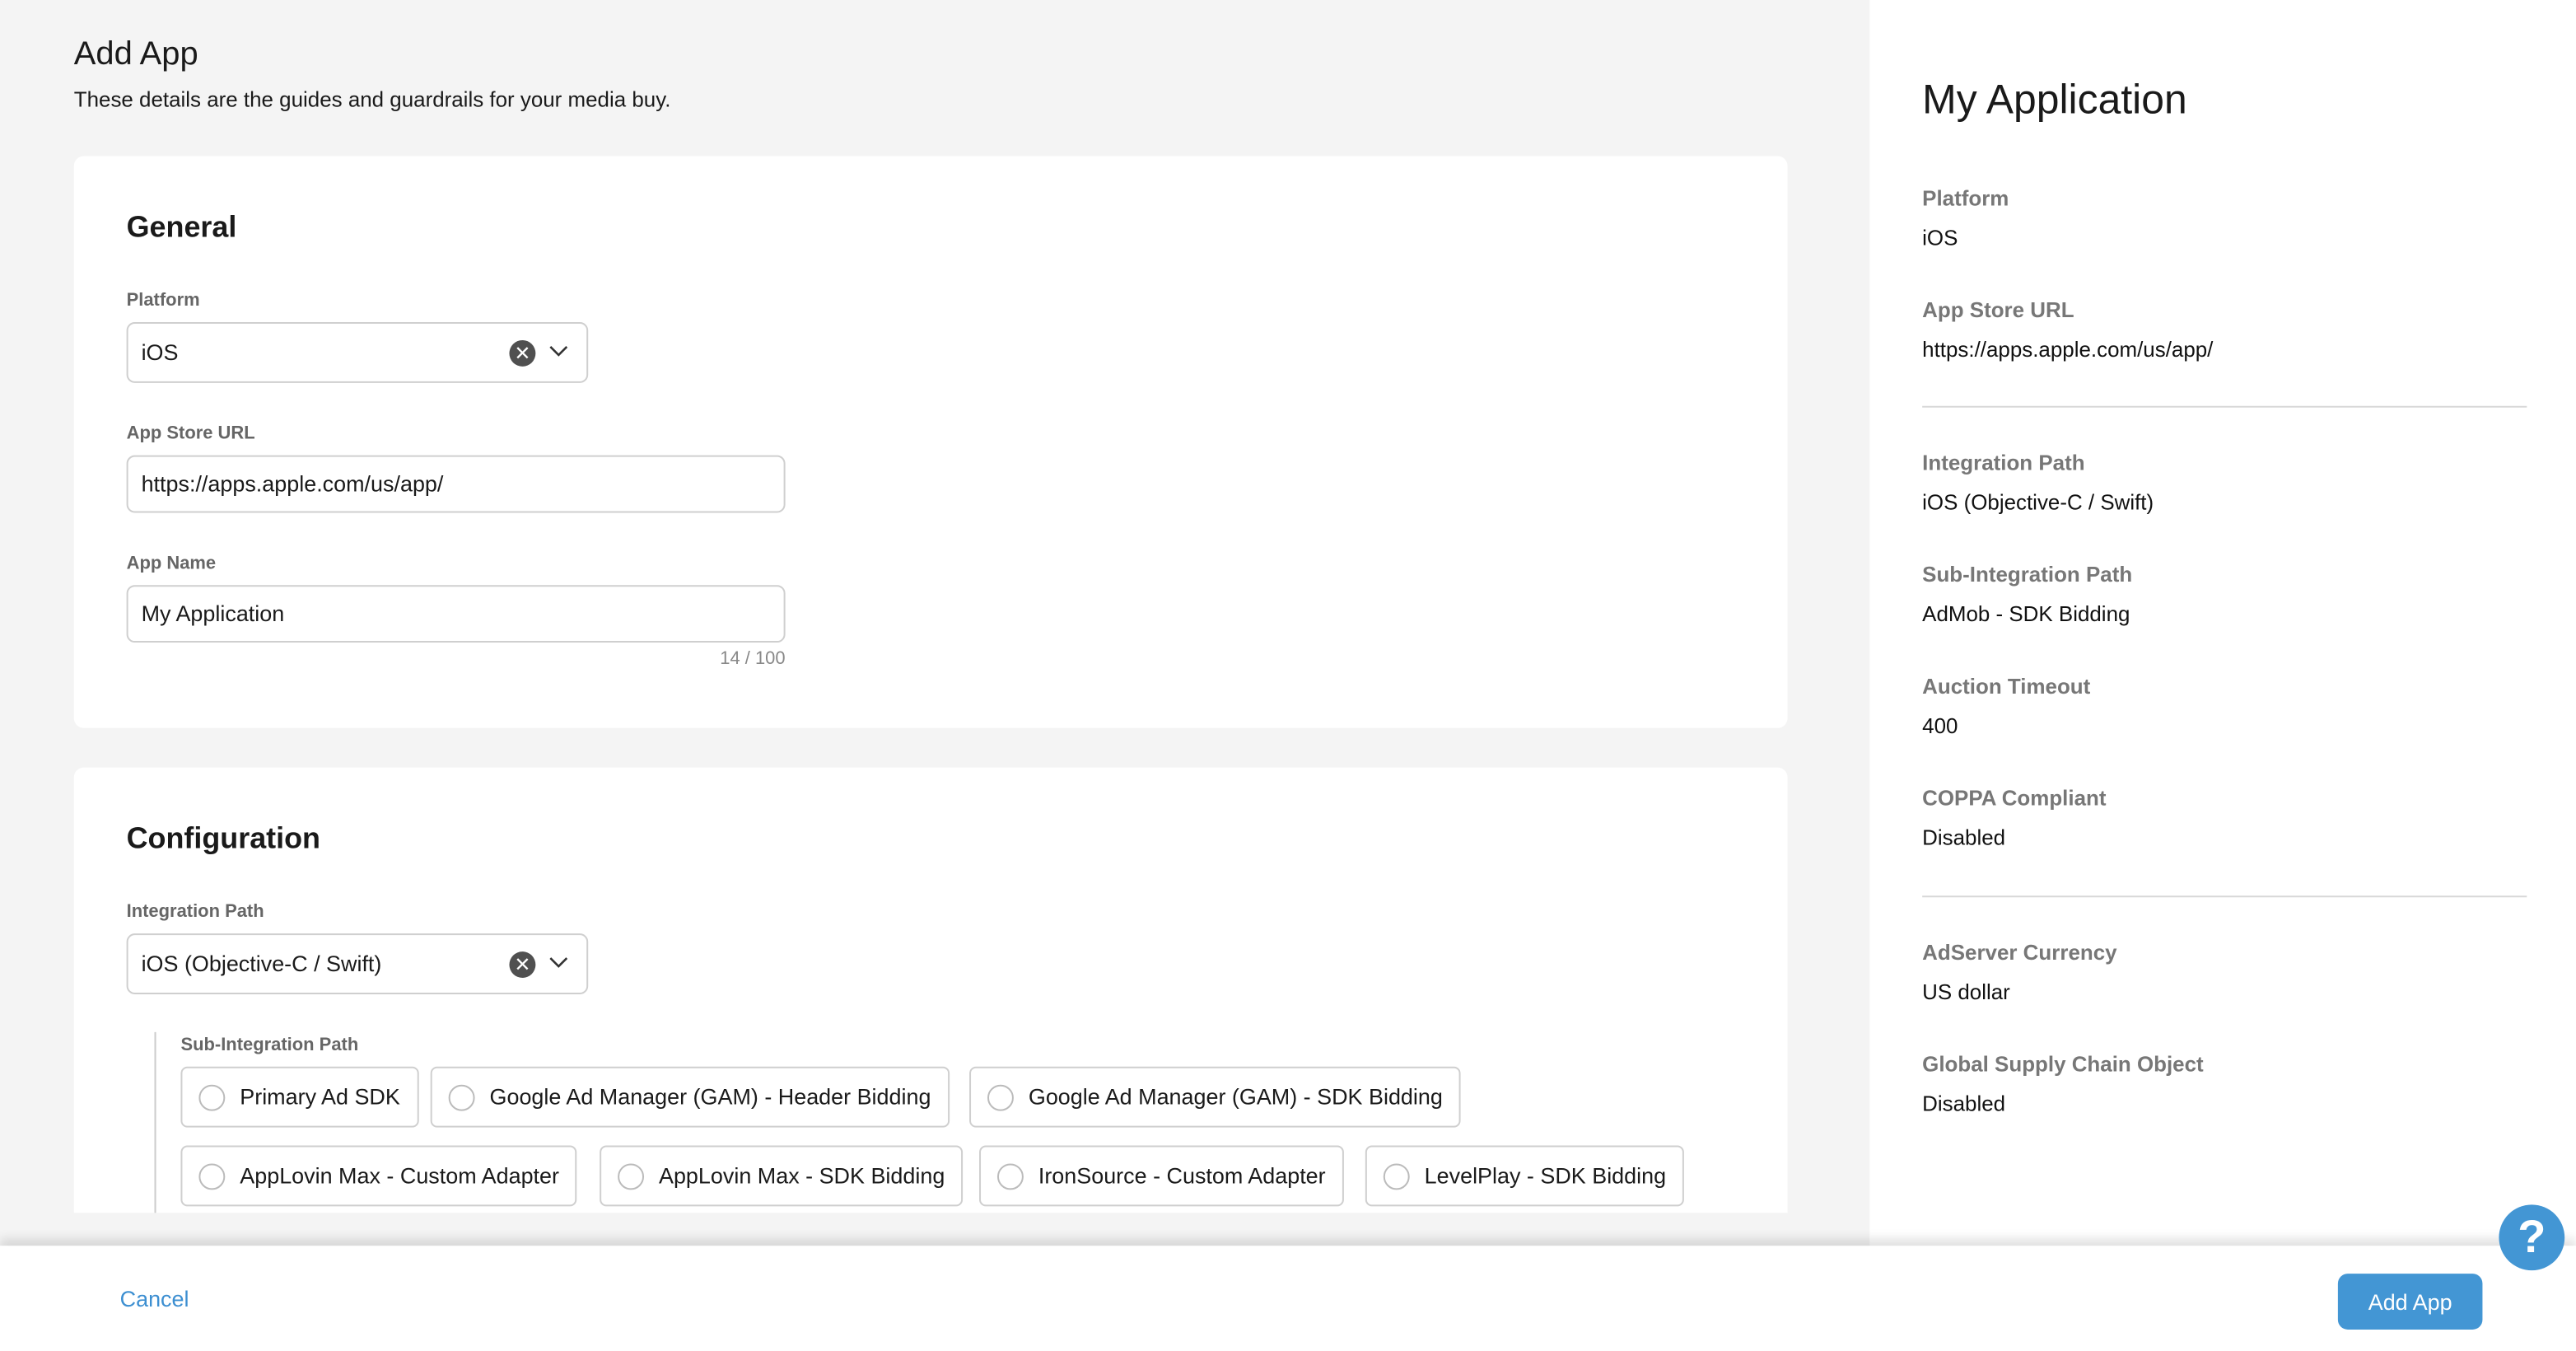 The width and height of the screenshot is (2576, 1351). Describe the element at coordinates (801, 1176) in the screenshot. I see `radio-label: AppLovin Max - SDK Bidding` at that location.